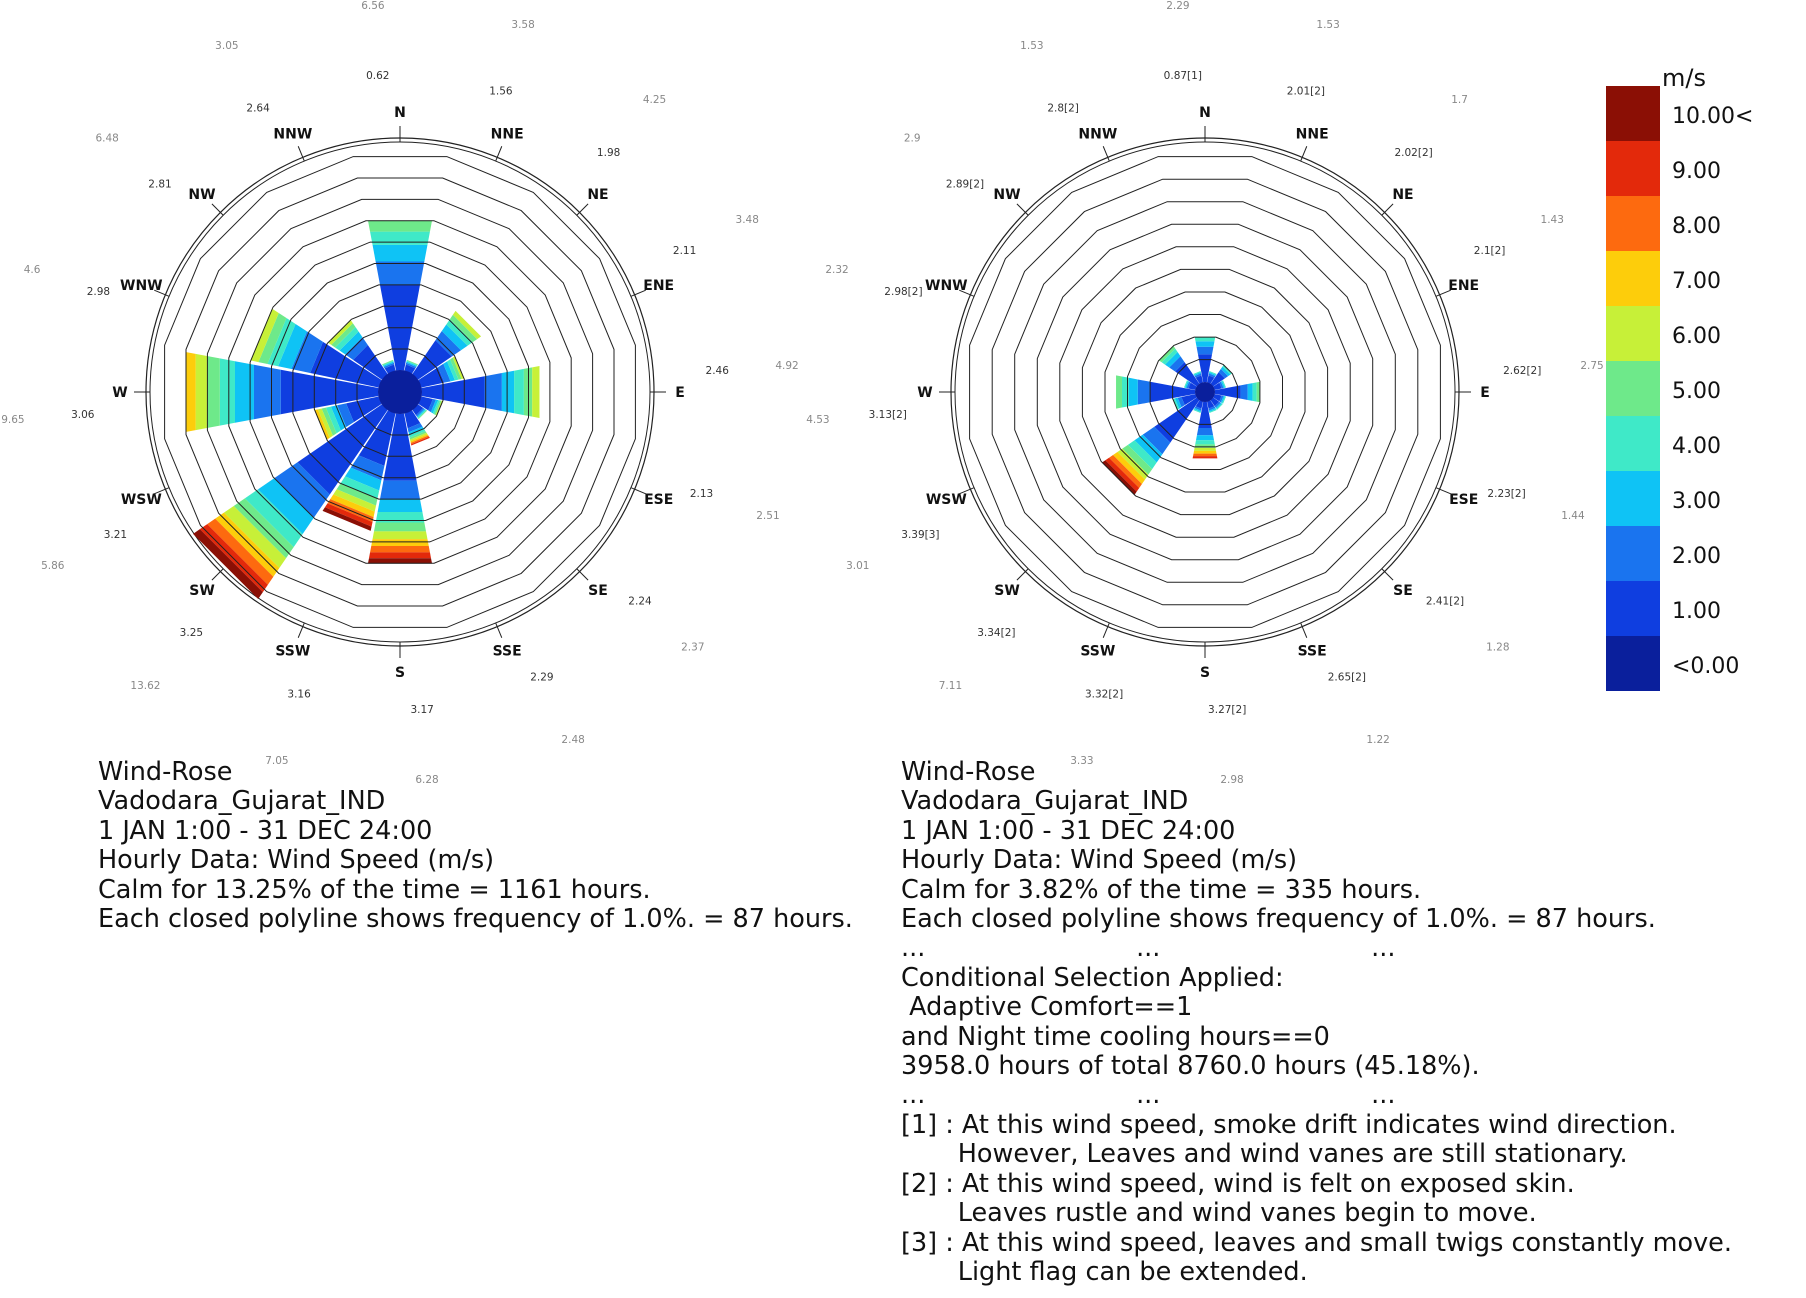  Describe the element at coordinates (747, 220) in the screenshot. I see `outer-speed-label: 3.48` at that location.